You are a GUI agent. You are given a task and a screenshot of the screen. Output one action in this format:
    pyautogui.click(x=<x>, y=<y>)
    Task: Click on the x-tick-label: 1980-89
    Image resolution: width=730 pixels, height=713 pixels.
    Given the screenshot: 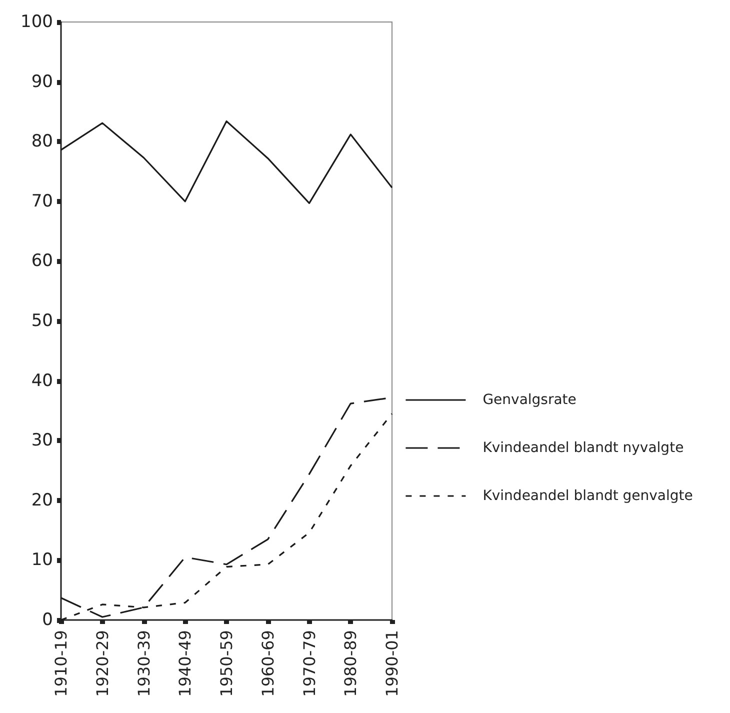 What is the action you would take?
    pyautogui.click(x=350, y=663)
    